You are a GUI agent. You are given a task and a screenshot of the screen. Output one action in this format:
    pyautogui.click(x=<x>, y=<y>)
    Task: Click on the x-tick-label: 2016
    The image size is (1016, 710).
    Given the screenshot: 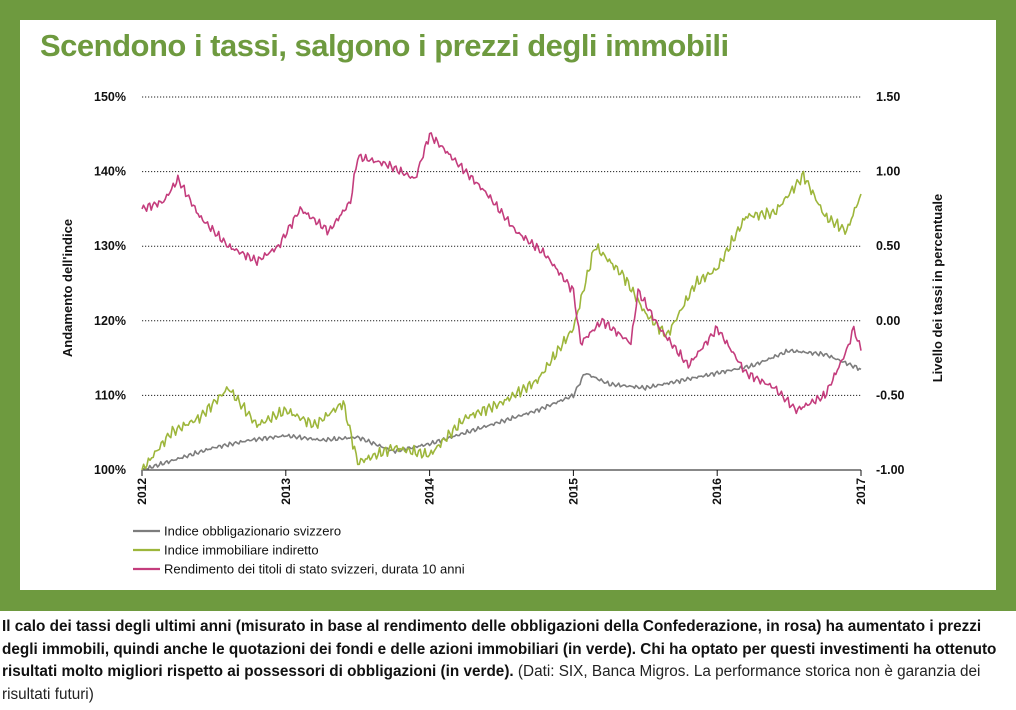 What is the action you would take?
    pyautogui.click(x=717, y=491)
    